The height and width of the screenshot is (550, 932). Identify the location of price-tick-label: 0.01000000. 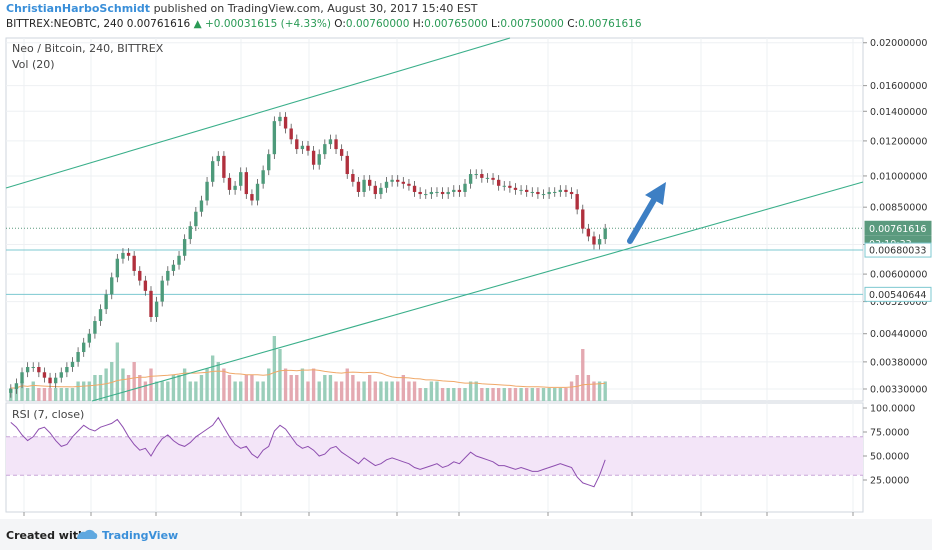
(898, 176).